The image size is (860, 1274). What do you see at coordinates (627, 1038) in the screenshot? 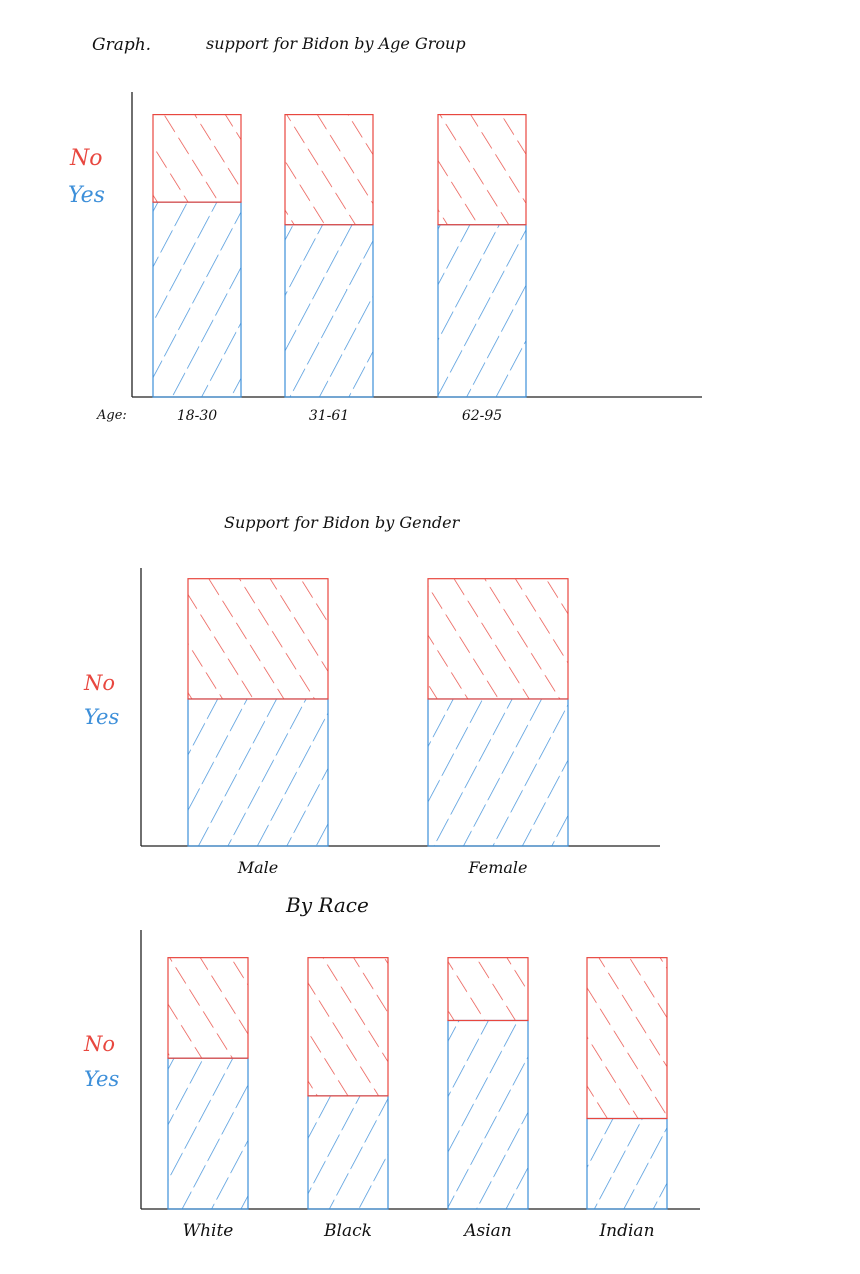
I see `bar-no-indian` at bounding box center [627, 1038].